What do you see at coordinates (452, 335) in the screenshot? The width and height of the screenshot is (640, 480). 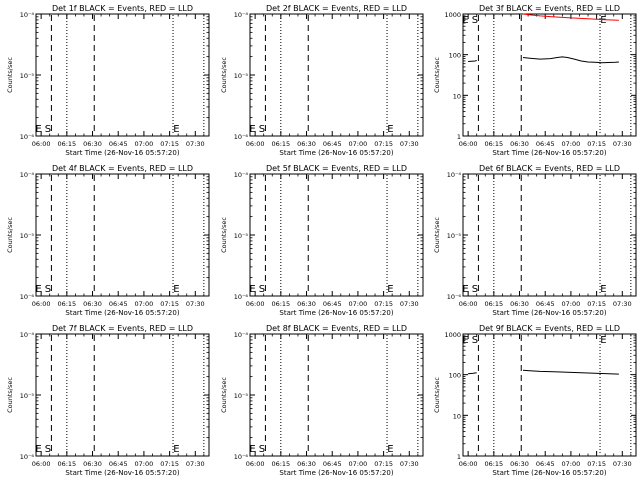 I see `y-tick-label: 1000` at bounding box center [452, 335].